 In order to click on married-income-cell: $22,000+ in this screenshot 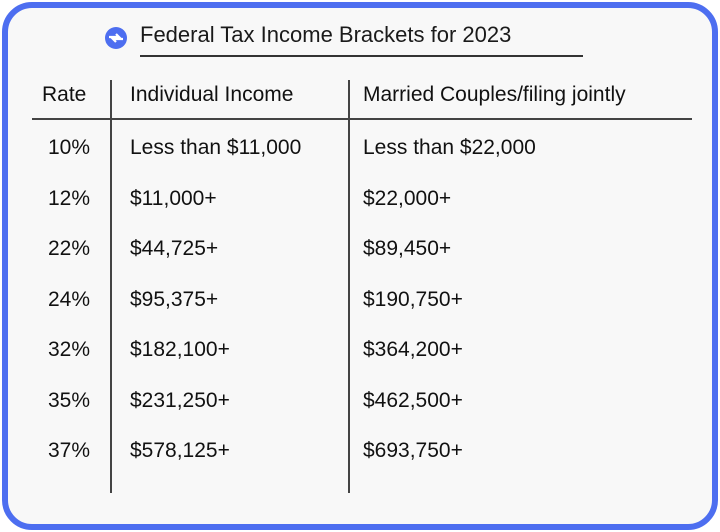, I will do `click(407, 198)`.